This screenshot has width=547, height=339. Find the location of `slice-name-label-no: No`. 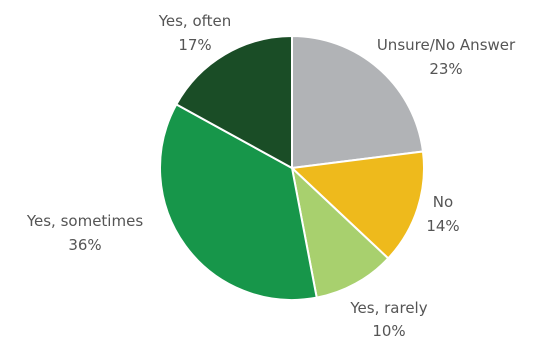

slice-name-label-no: No is located at coordinates (443, 202).